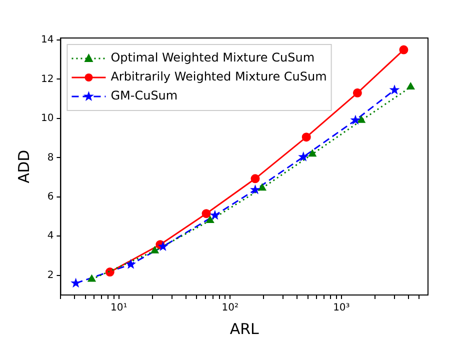 Image resolution: width=474 pixels, height=355 pixels. I want to click on legend-label: Optimal Weighted Mixture CuSum, so click(212, 57).